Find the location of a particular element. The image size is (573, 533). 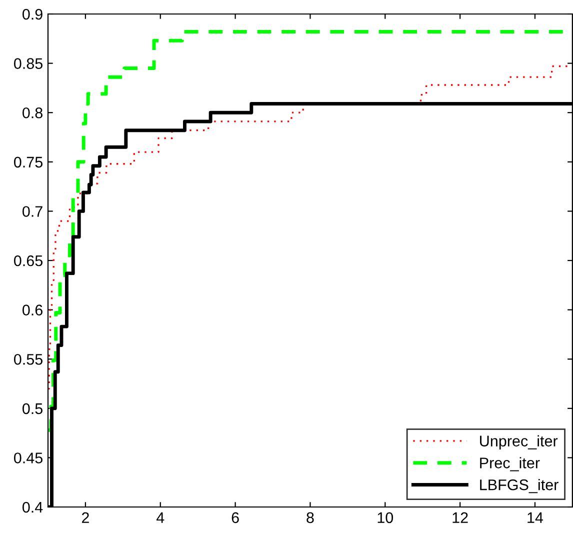

legend-label: LBFGS_iter is located at coordinates (519, 486).